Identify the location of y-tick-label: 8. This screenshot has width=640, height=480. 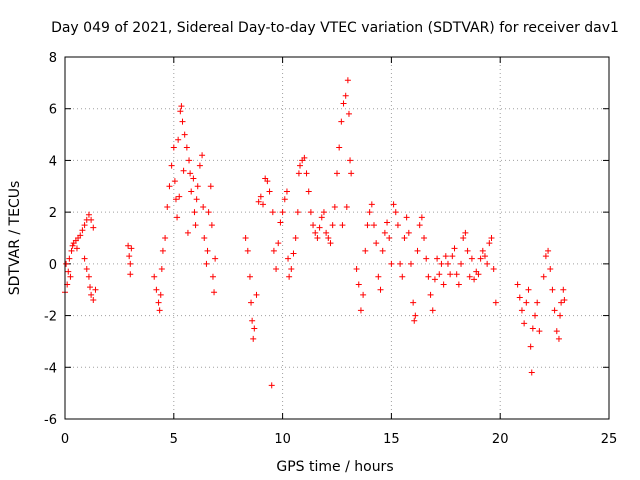
(53, 58).